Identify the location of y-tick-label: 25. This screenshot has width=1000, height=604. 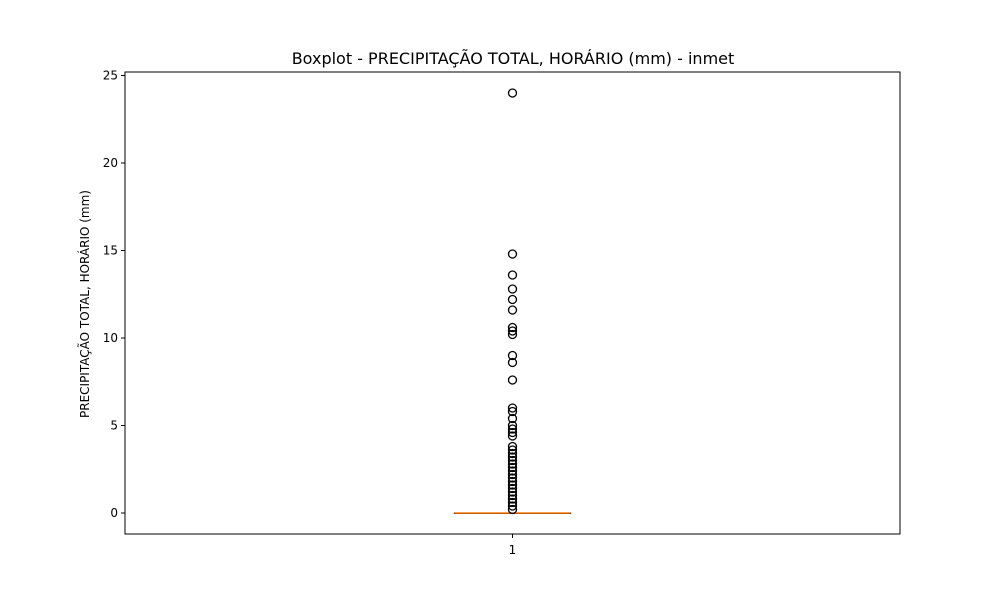
(110, 76).